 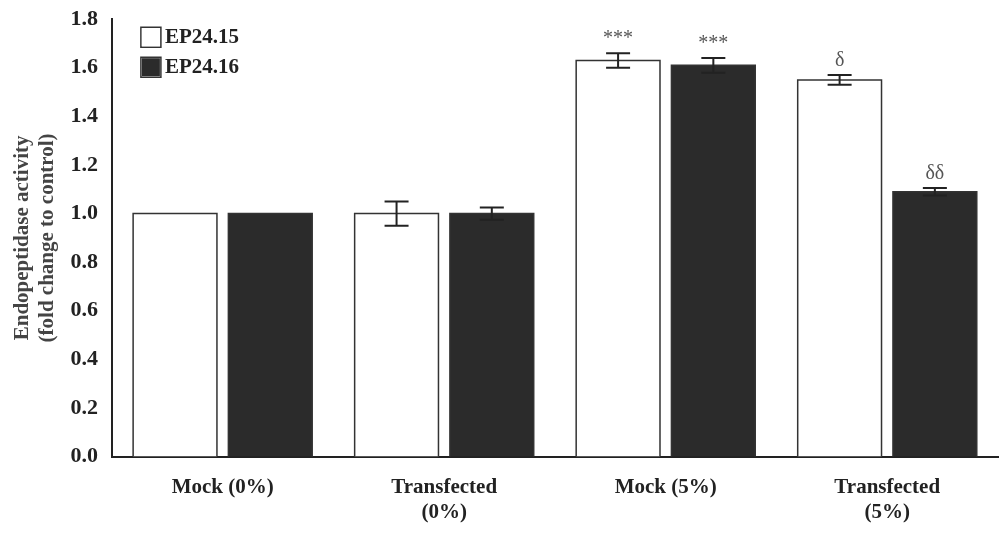 What do you see at coordinates (84, 309) in the screenshot?
I see `y-tick-label: 0.6` at bounding box center [84, 309].